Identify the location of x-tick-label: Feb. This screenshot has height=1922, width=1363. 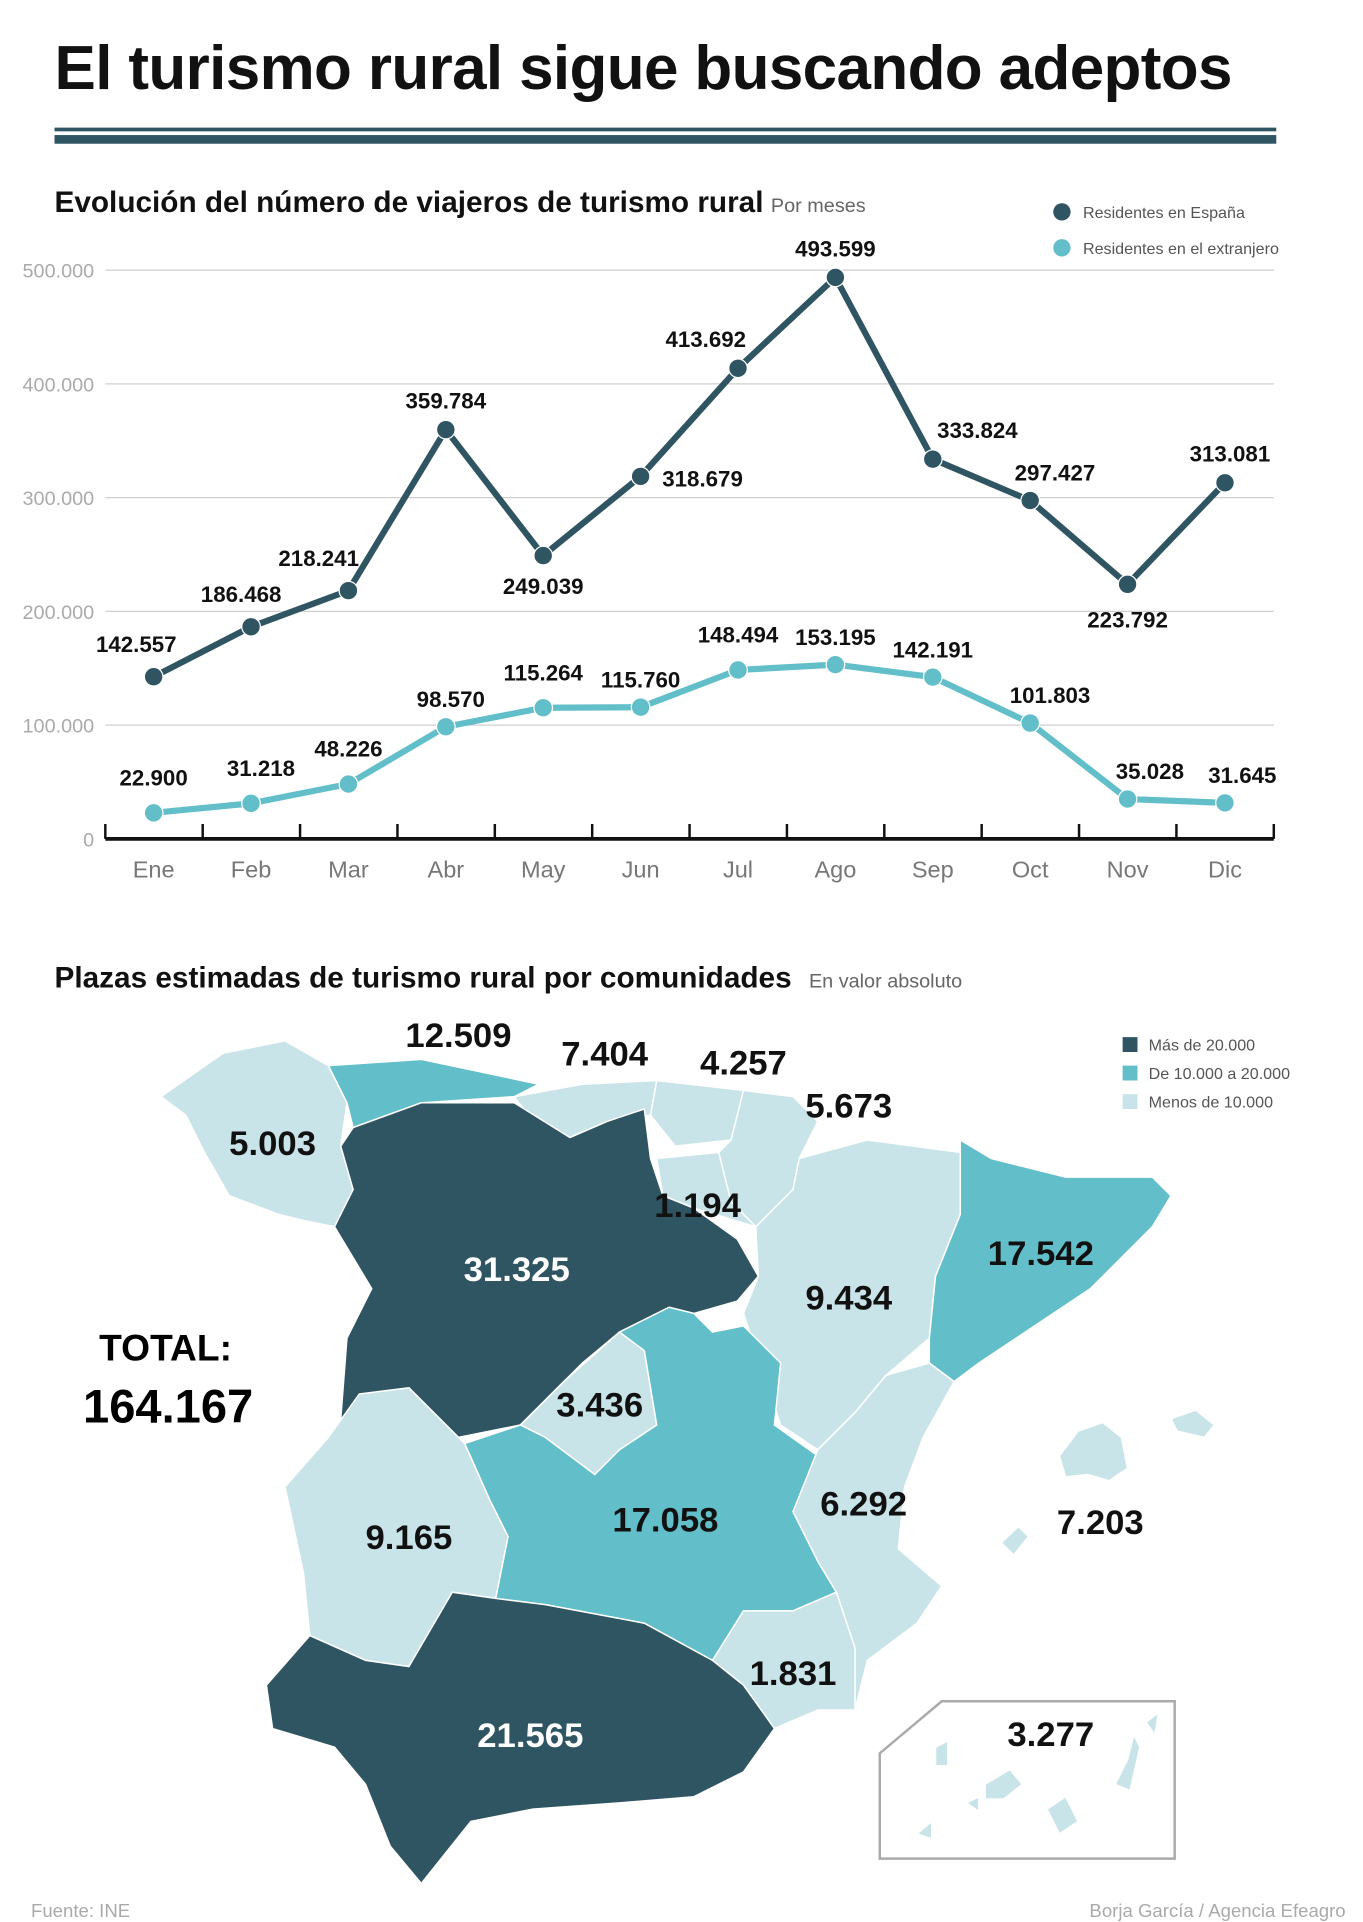
(251, 869).